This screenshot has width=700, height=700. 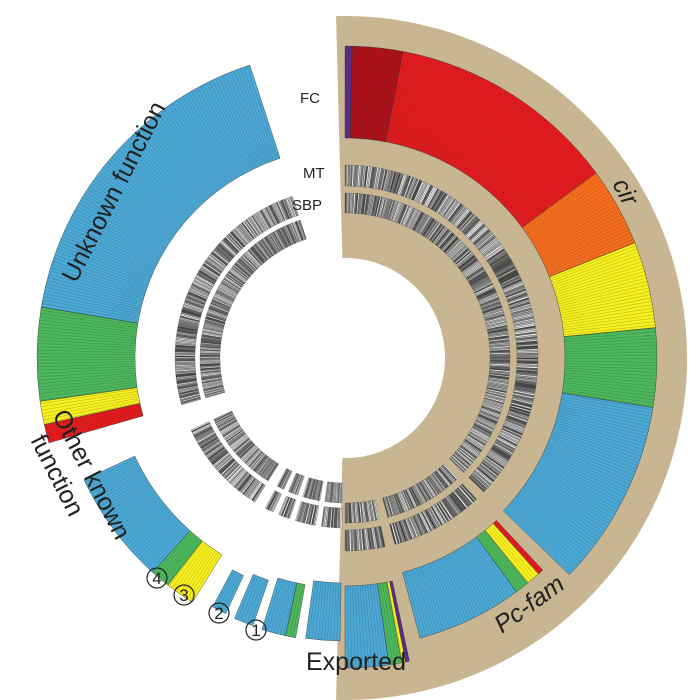 I want to click on number-badge-4: 4, so click(x=157, y=578).